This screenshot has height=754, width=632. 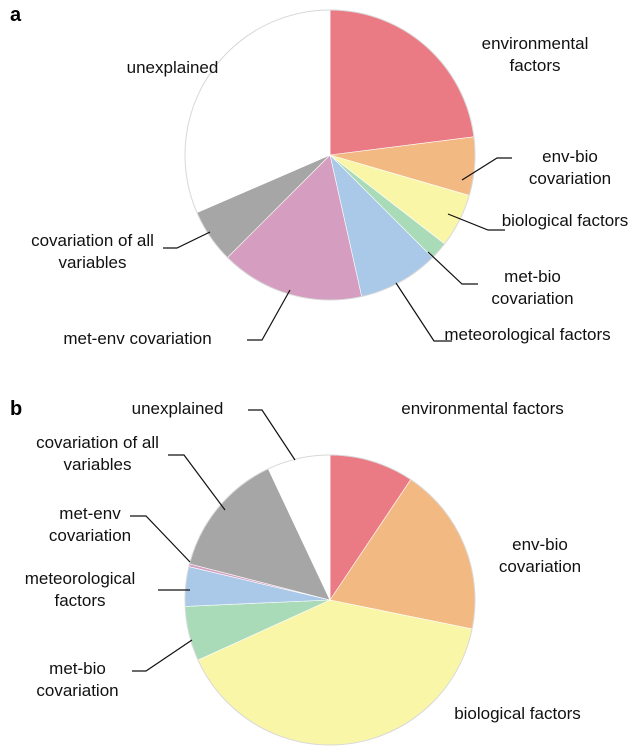 What do you see at coordinates (16, 15) in the screenshot?
I see `panel-label: a` at bounding box center [16, 15].